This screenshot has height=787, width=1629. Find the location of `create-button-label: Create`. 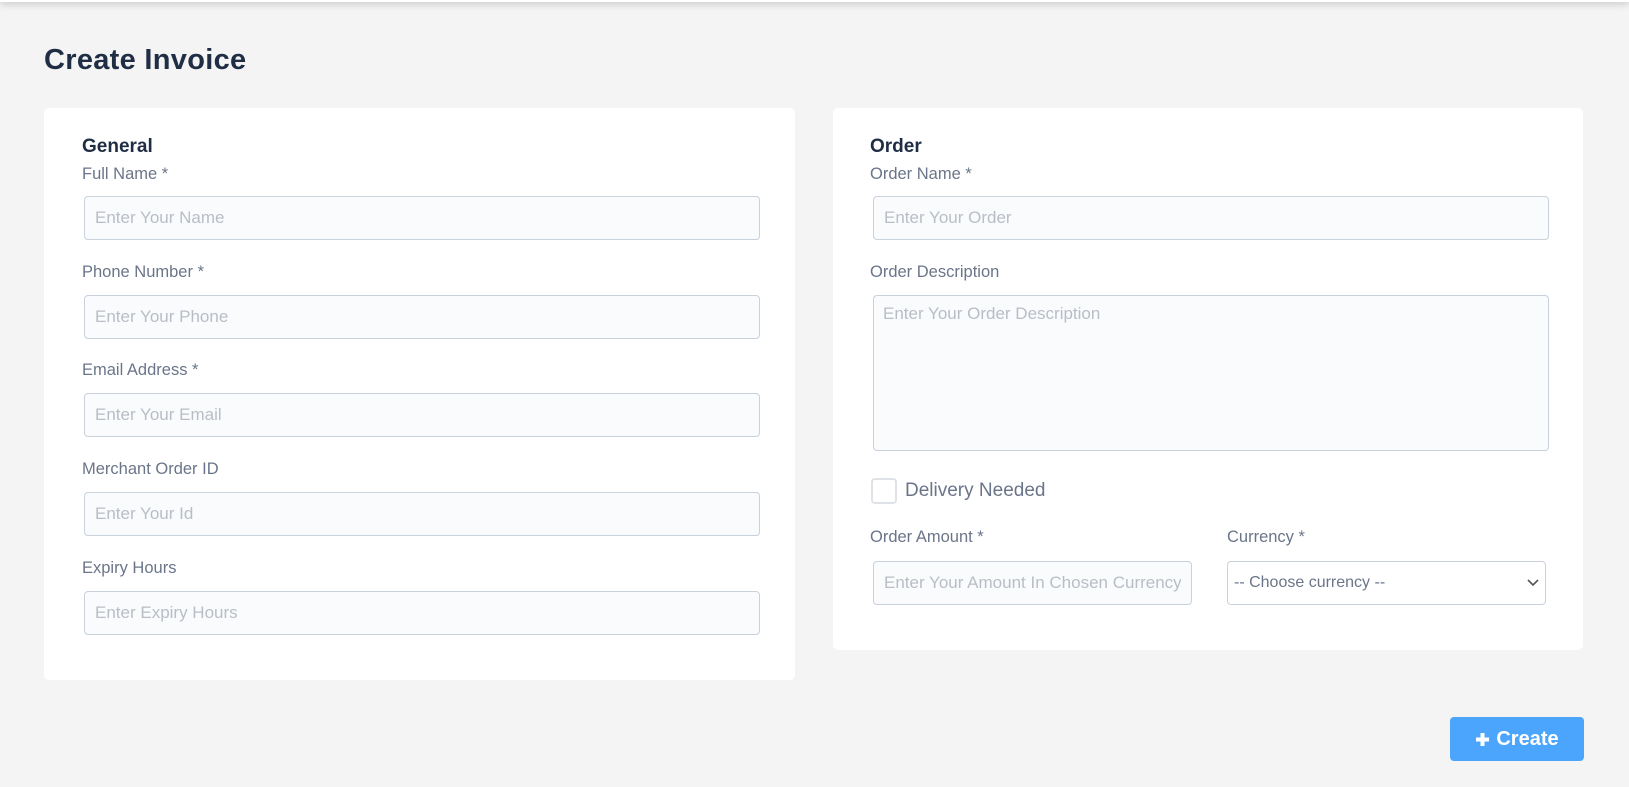

create-button-label: Create is located at coordinates (1527, 738).